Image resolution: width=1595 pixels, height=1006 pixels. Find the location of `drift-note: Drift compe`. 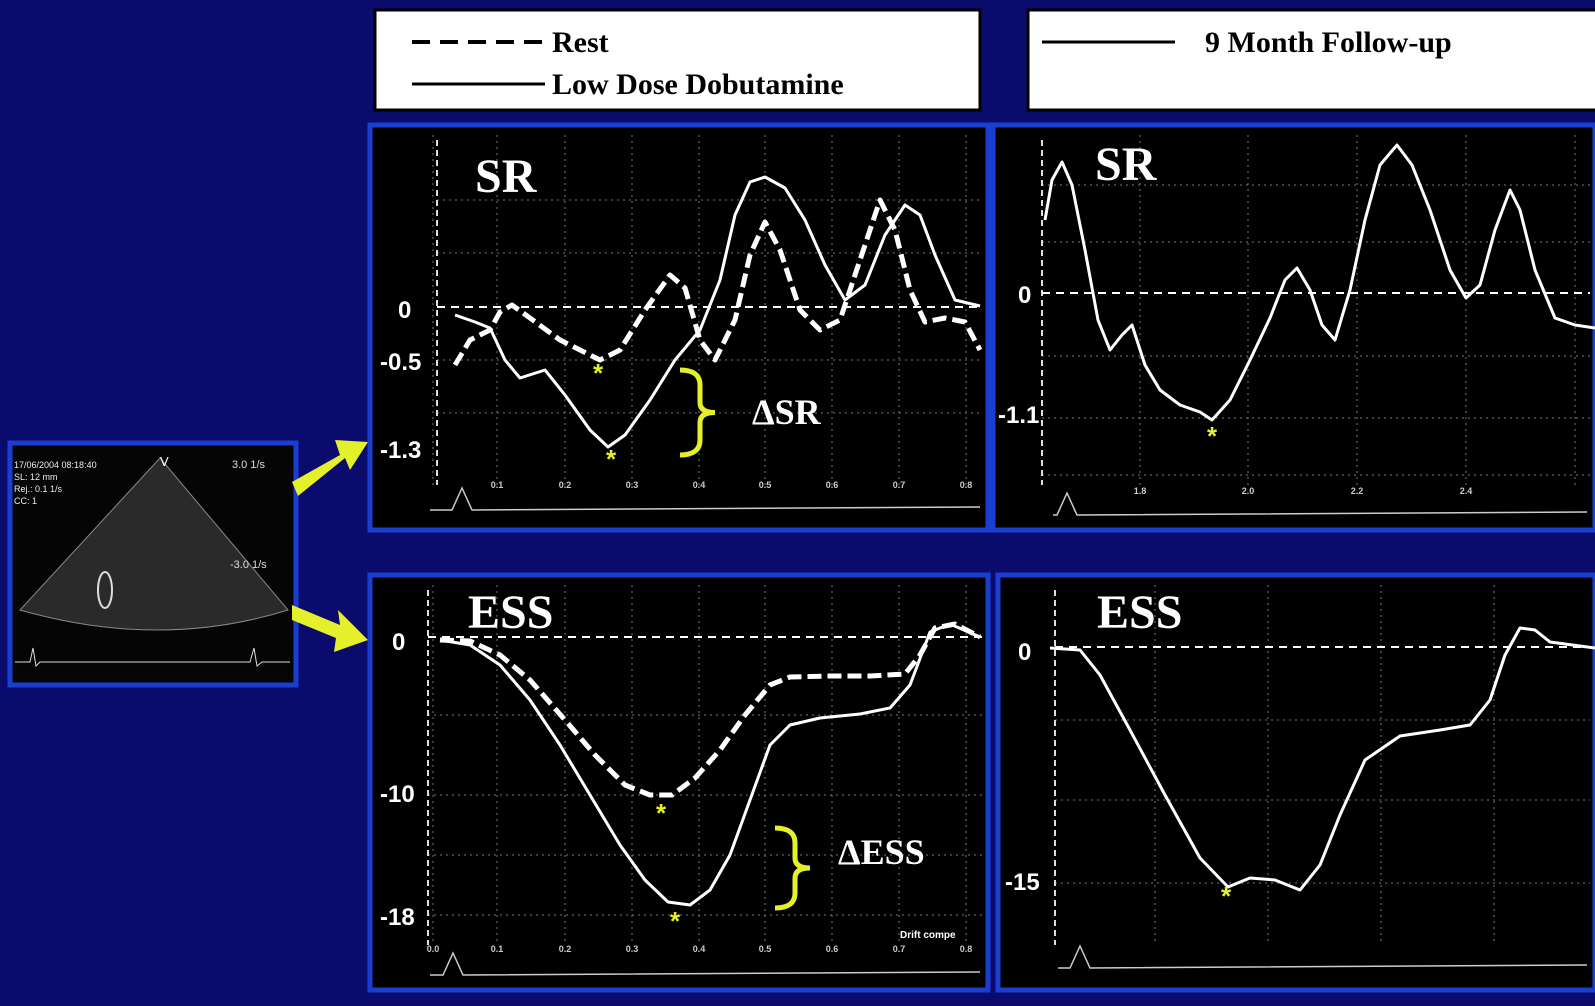

drift-note: Drift compe is located at coordinates (928, 935).